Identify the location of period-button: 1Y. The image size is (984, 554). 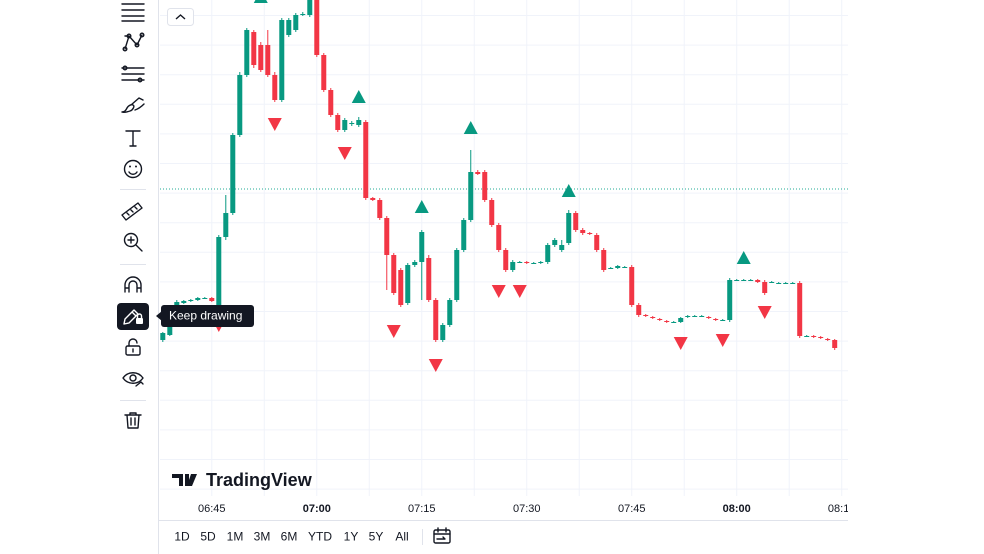
(351, 537).